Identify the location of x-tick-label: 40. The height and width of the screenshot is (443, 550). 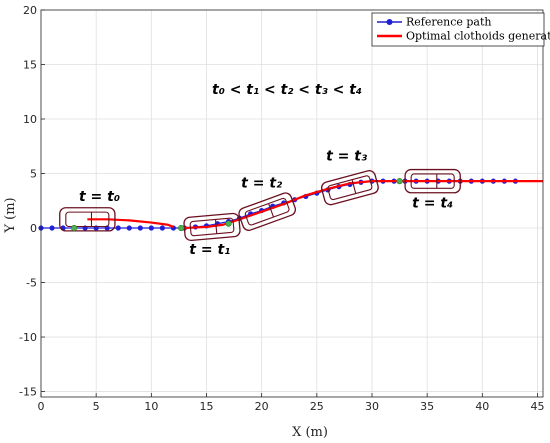
(482, 406).